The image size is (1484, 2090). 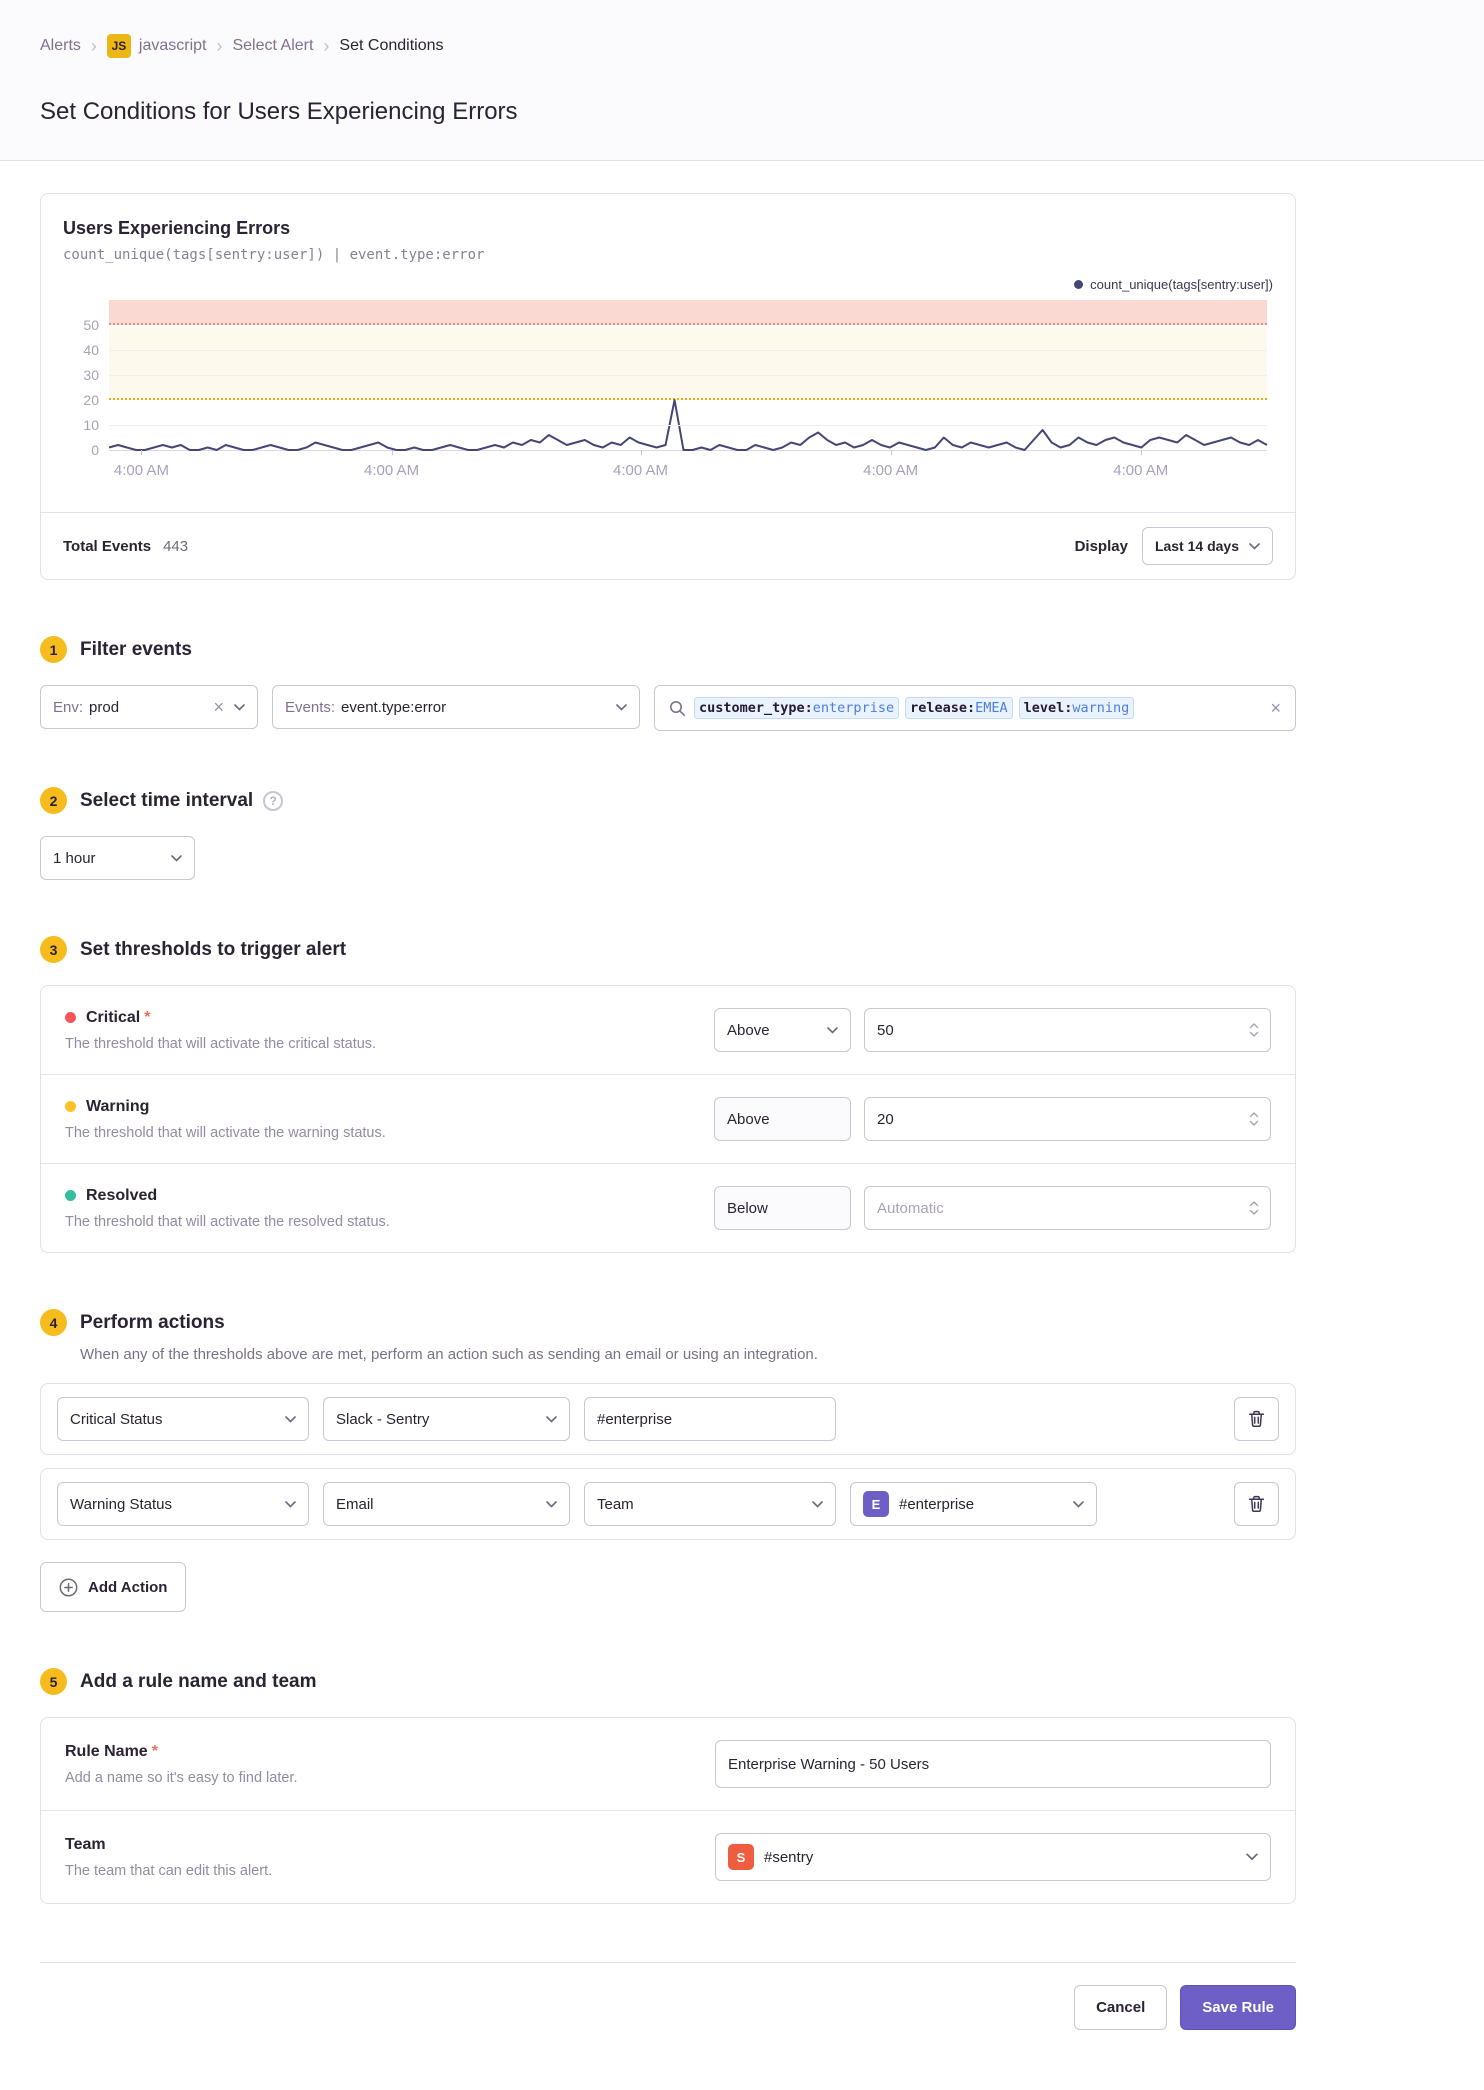 I want to click on help-icon: ?, so click(x=273, y=800).